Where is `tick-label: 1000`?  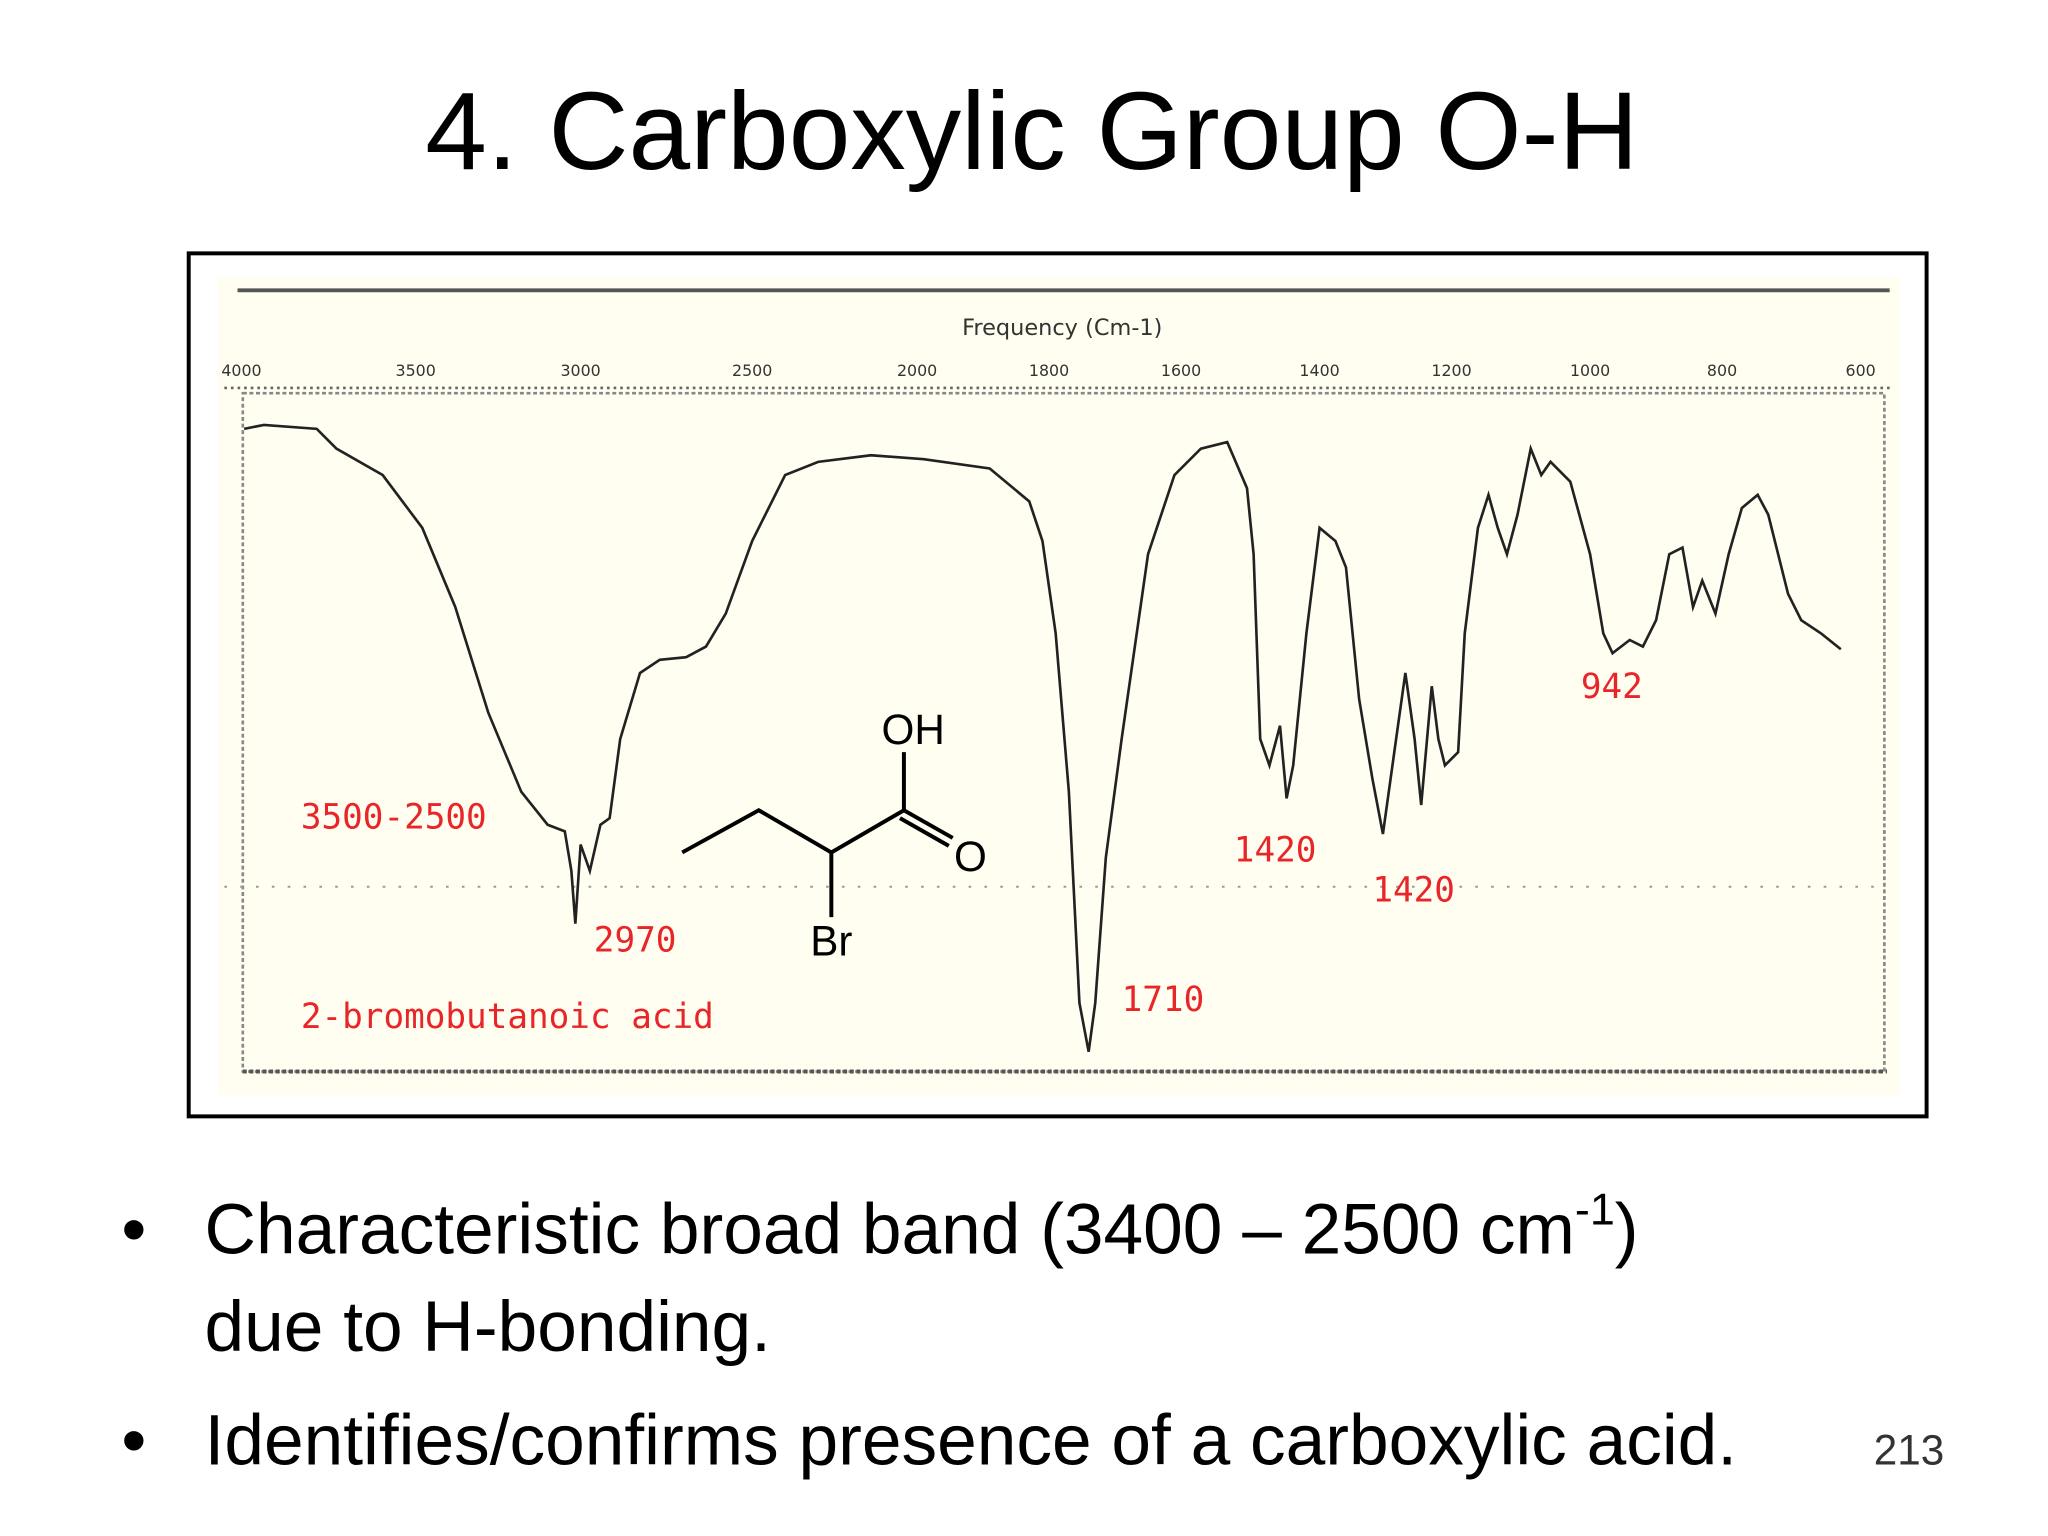 tick-label: 1000 is located at coordinates (1590, 370).